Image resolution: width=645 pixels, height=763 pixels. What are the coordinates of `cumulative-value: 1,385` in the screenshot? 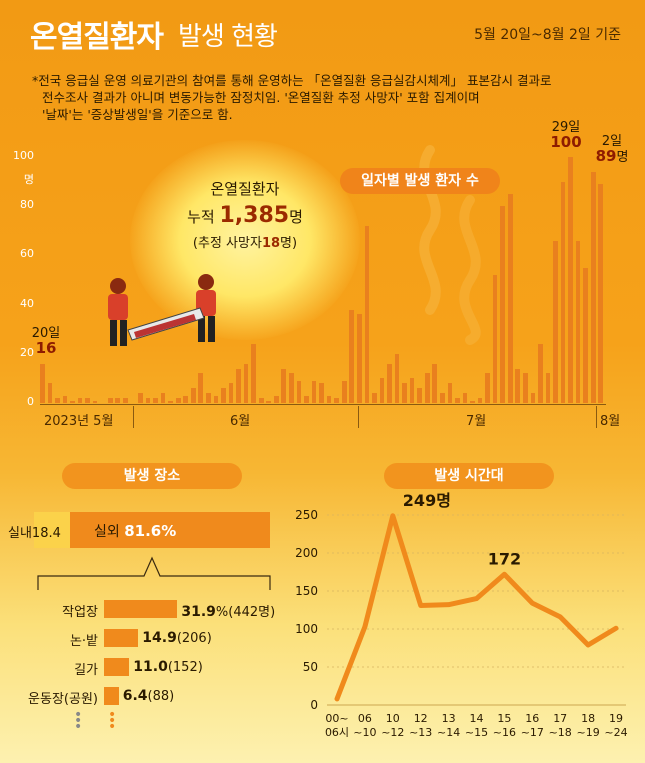 It's located at (254, 215).